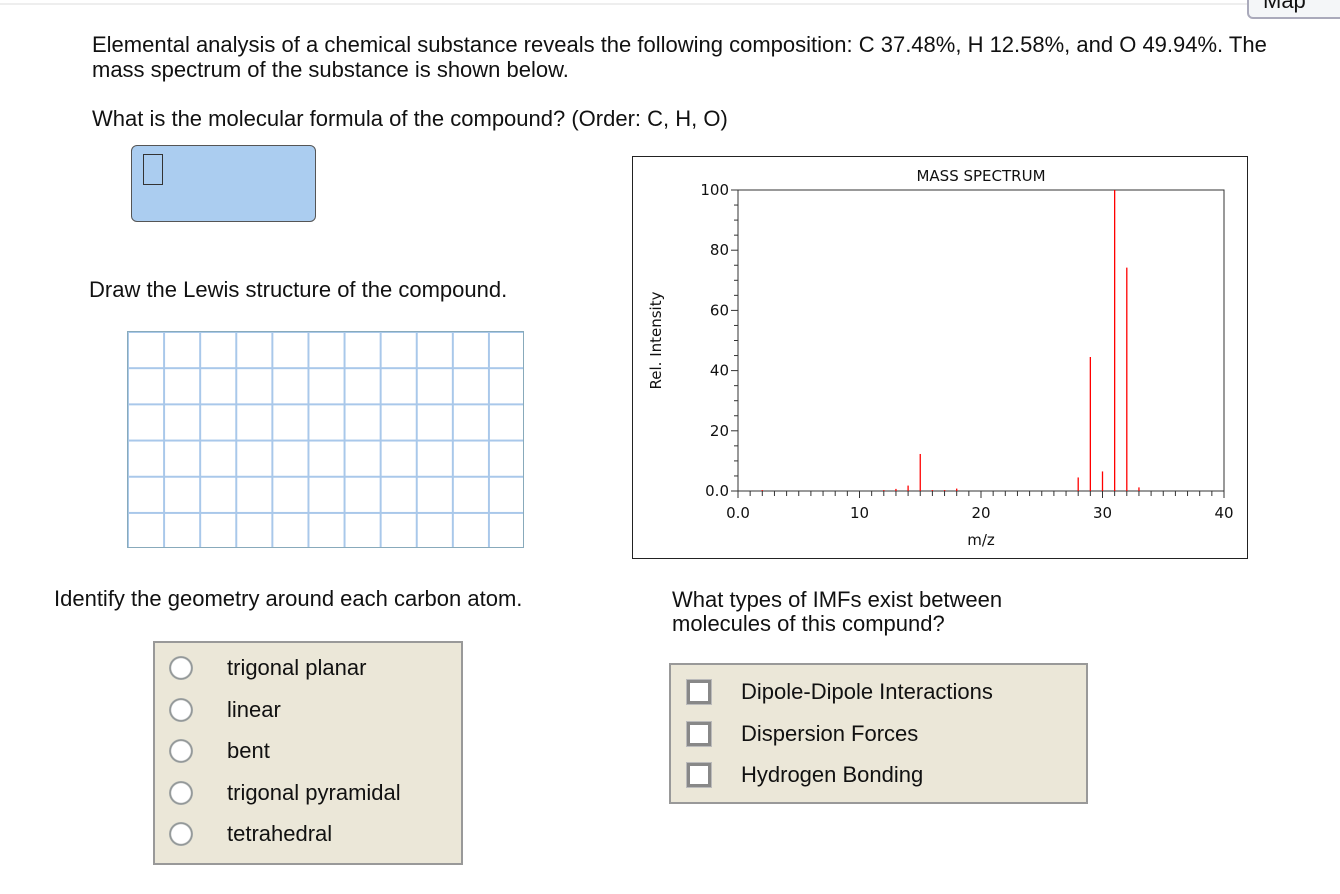 This screenshot has height=894, width=1340. What do you see at coordinates (719, 371) in the screenshot?
I see `y-tick-label: 40` at bounding box center [719, 371].